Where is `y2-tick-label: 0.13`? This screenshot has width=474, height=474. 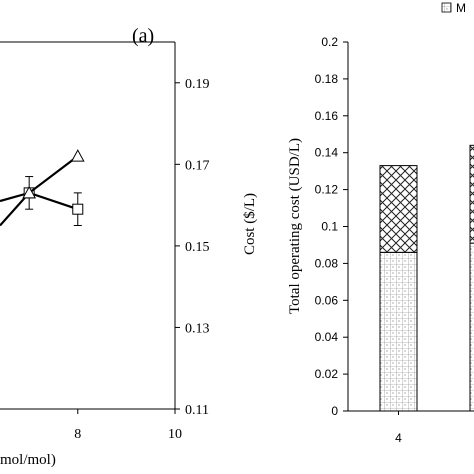
y2-tick-label: 0.13 is located at coordinates (197, 328).